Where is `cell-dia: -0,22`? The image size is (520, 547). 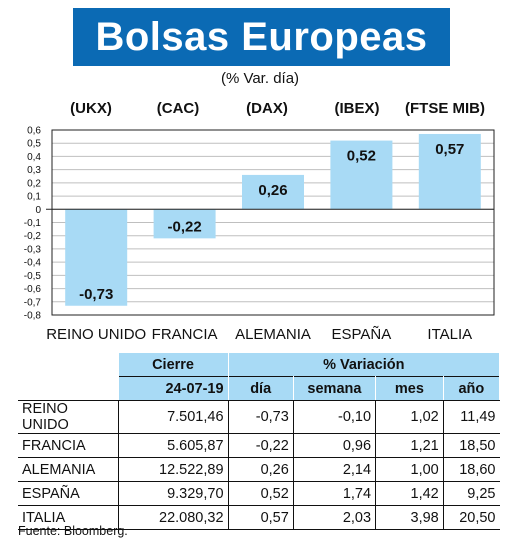 cell-dia: -0,22 is located at coordinates (261, 445).